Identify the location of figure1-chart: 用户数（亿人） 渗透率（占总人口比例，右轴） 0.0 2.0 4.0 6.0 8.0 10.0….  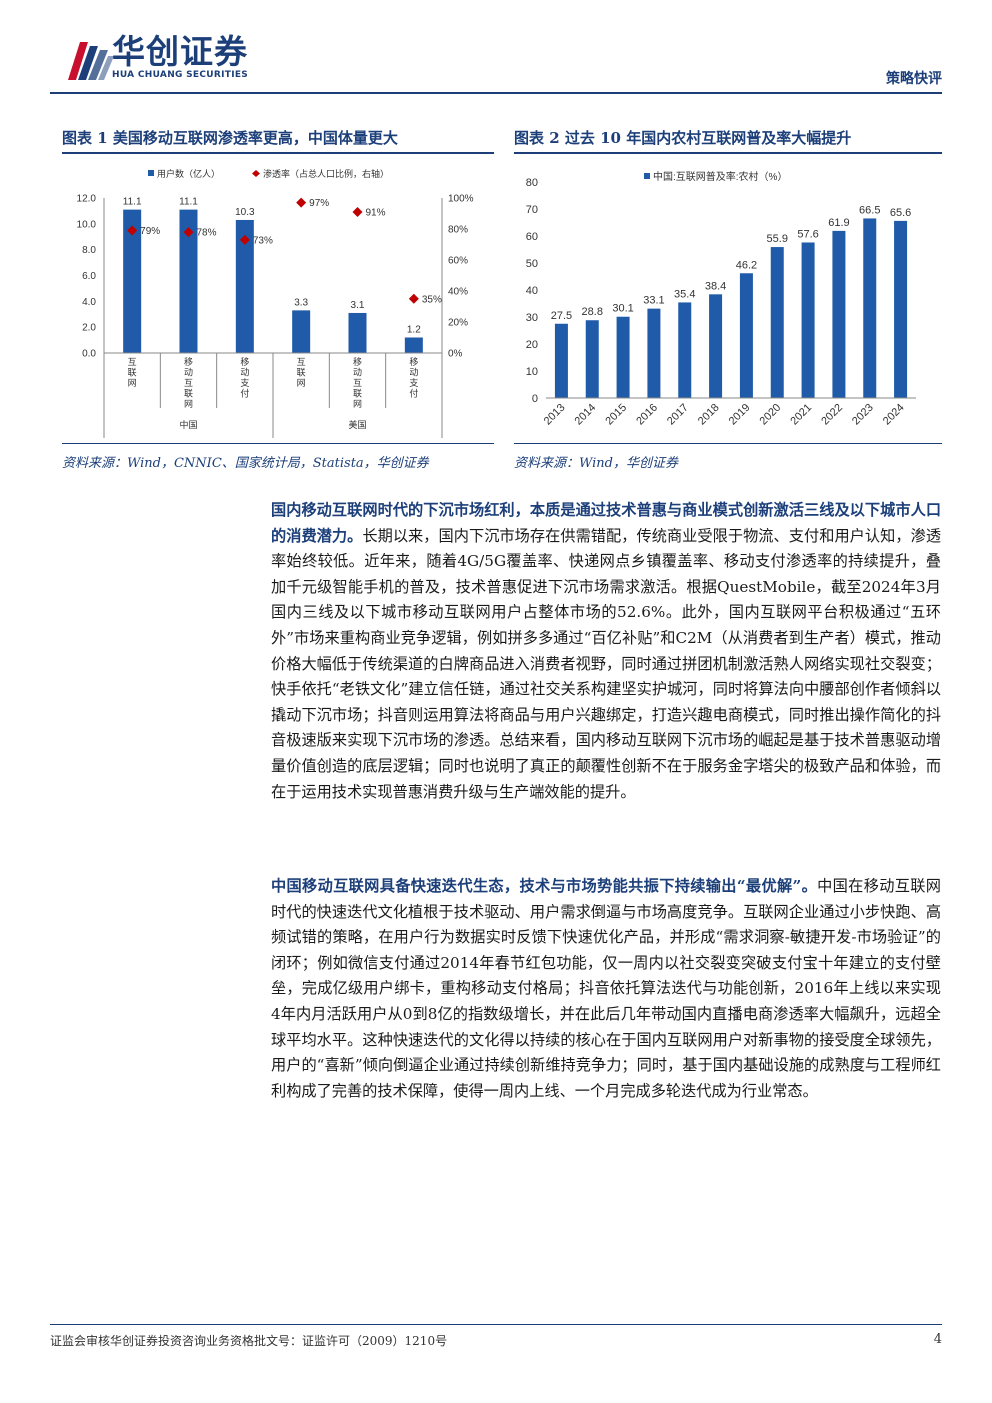
(275, 303).